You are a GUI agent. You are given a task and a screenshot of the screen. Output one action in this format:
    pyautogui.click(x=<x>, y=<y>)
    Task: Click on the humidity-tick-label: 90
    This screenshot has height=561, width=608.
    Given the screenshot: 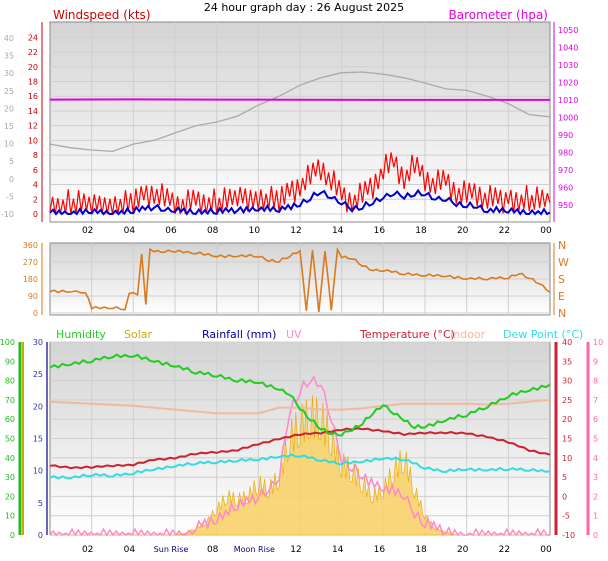 What is the action you would take?
    pyautogui.click(x=10, y=361)
    